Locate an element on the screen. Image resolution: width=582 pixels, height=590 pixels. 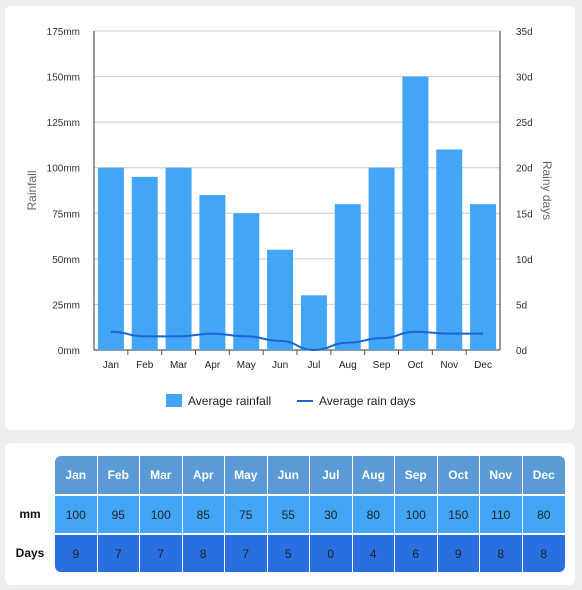
x-tick-label: May is located at coordinates (246, 365).